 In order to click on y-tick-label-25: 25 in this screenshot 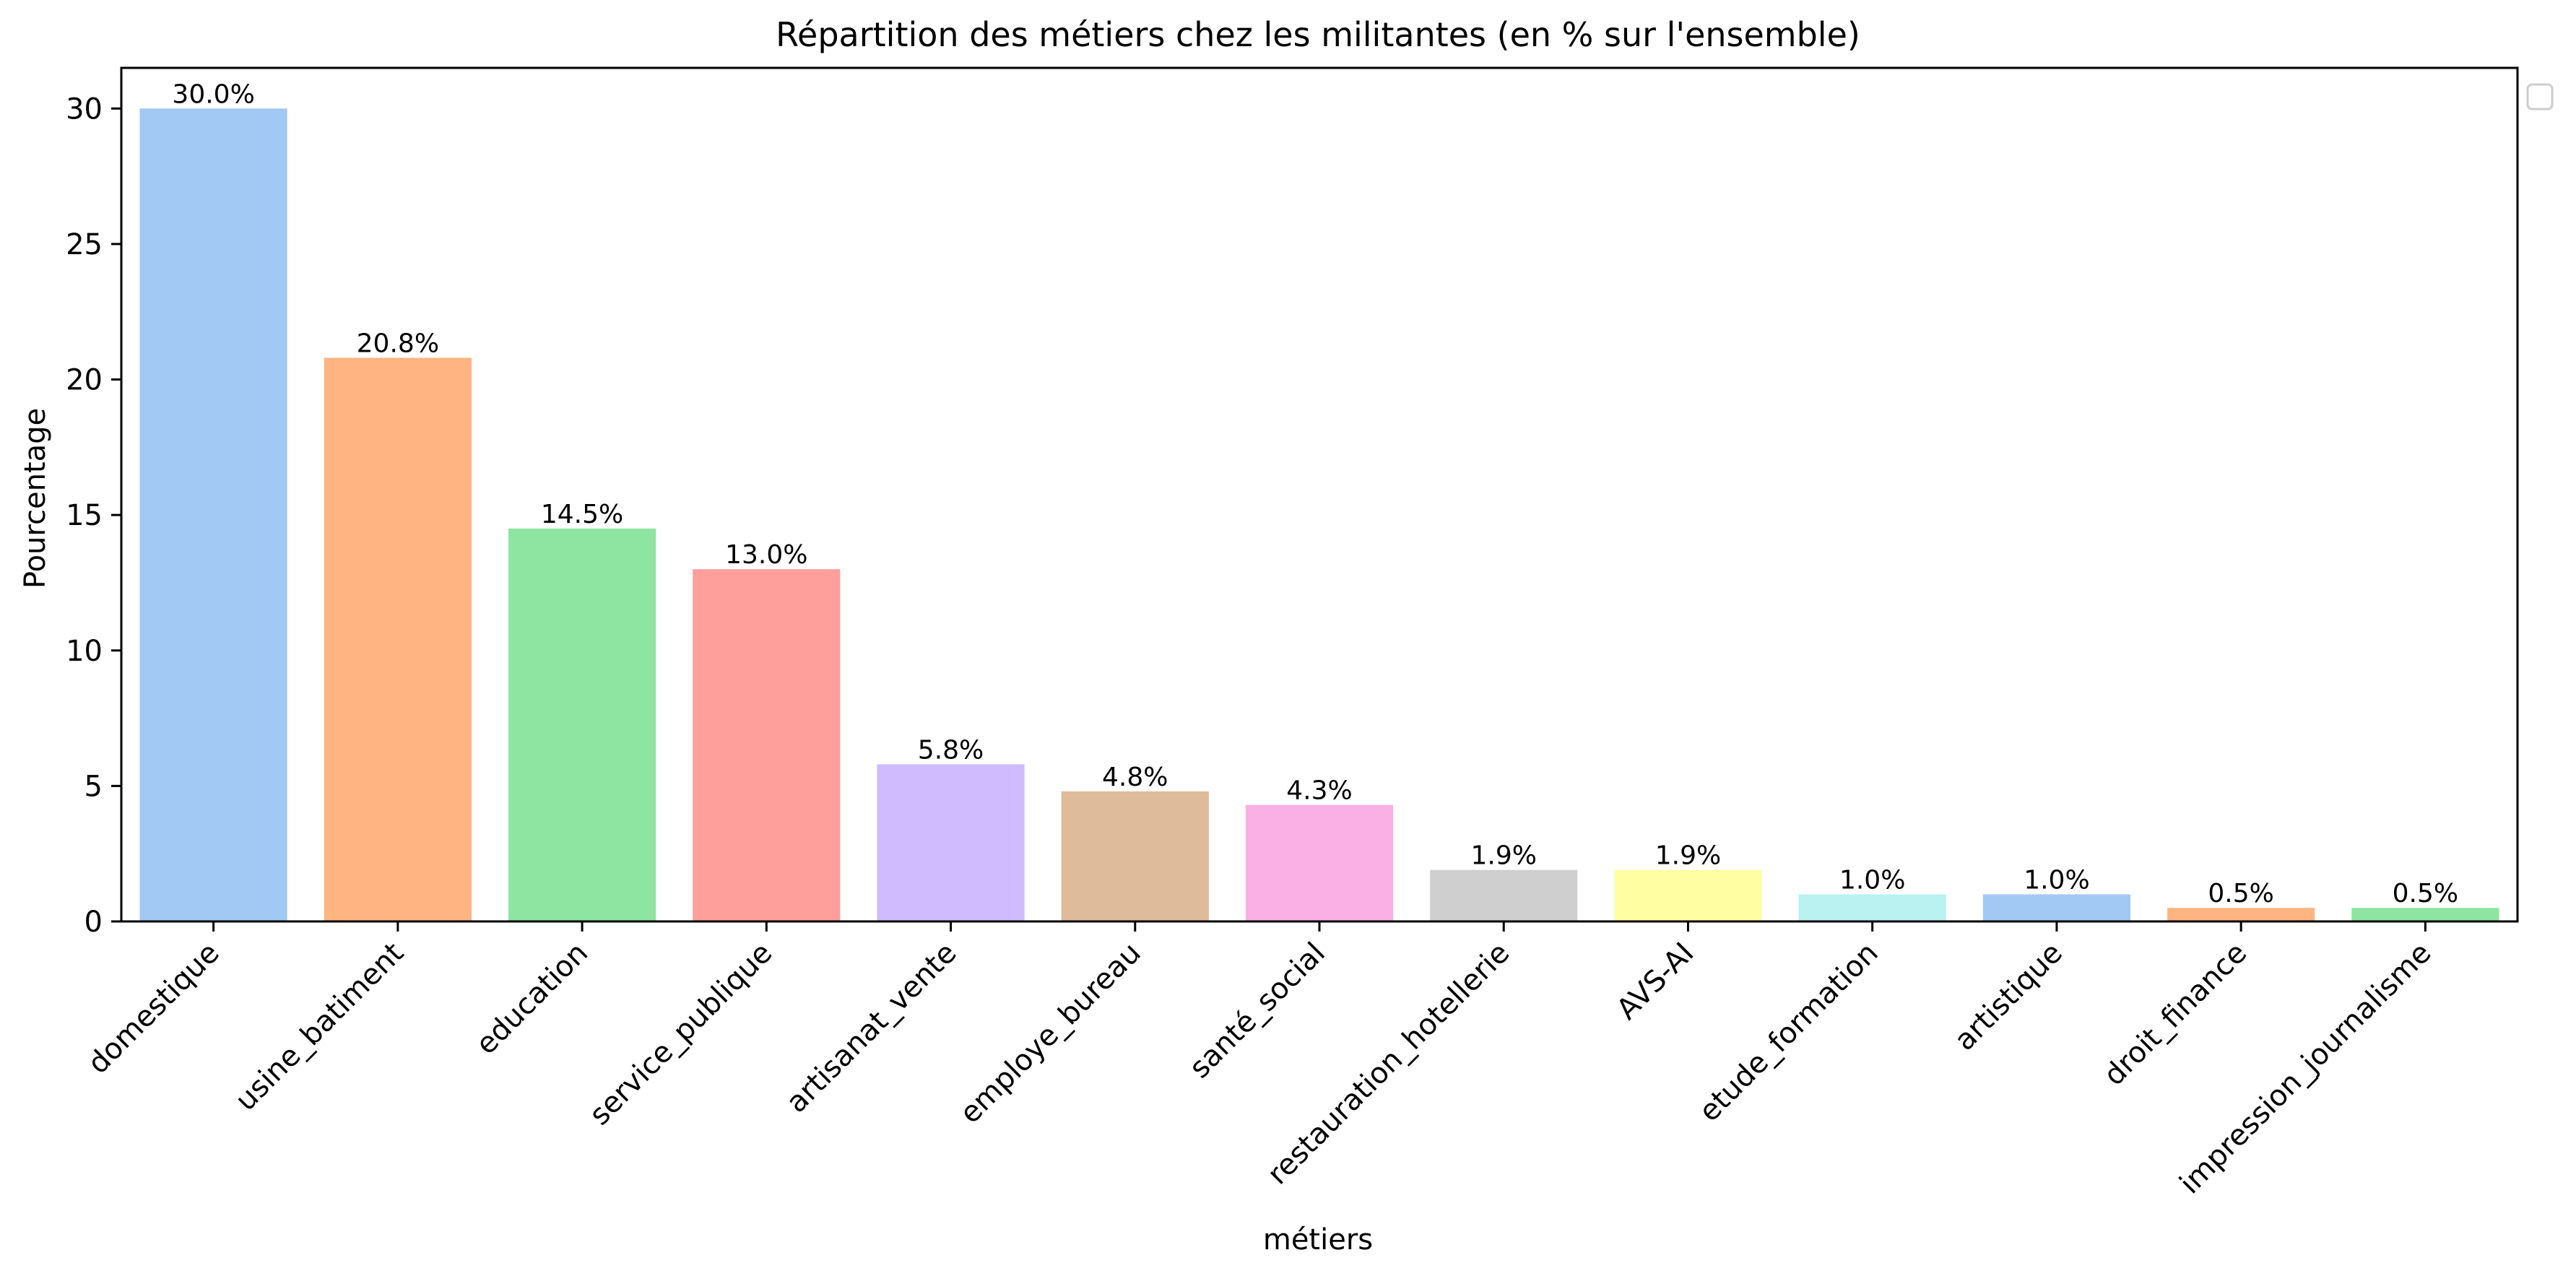, I will do `click(84, 244)`.